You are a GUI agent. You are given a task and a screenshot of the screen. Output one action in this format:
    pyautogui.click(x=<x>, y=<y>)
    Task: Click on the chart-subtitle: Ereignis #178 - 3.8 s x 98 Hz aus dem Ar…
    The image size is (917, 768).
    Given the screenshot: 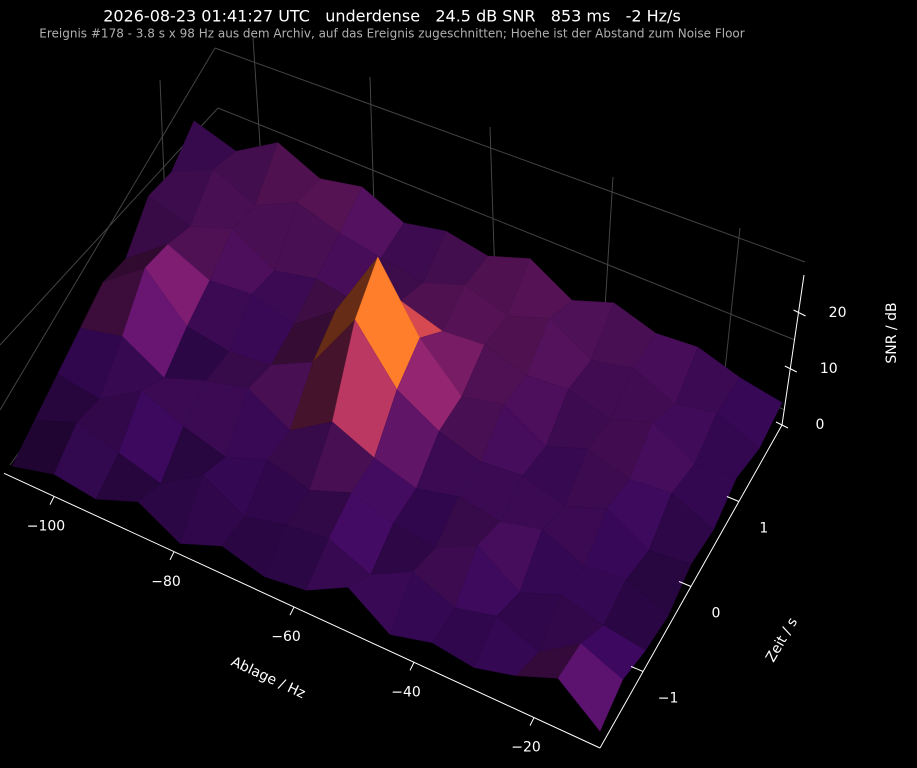 What is the action you would take?
    pyautogui.click(x=391, y=34)
    